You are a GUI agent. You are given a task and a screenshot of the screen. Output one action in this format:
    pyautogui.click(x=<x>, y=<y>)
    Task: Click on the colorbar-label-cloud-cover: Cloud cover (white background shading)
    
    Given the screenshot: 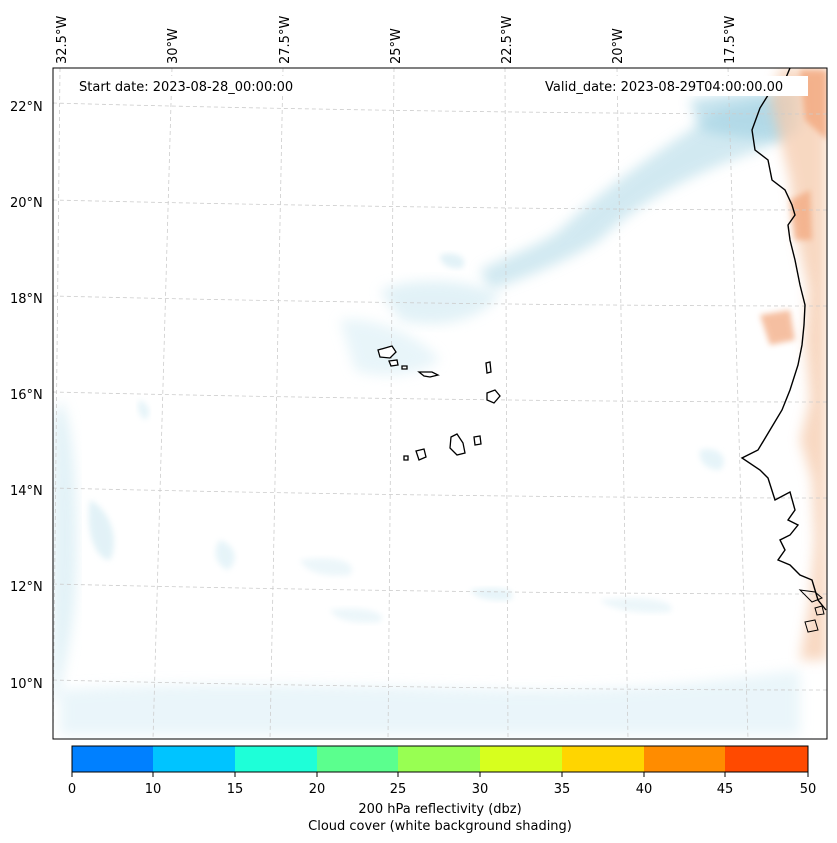 What is the action you would take?
    pyautogui.click(x=440, y=826)
    